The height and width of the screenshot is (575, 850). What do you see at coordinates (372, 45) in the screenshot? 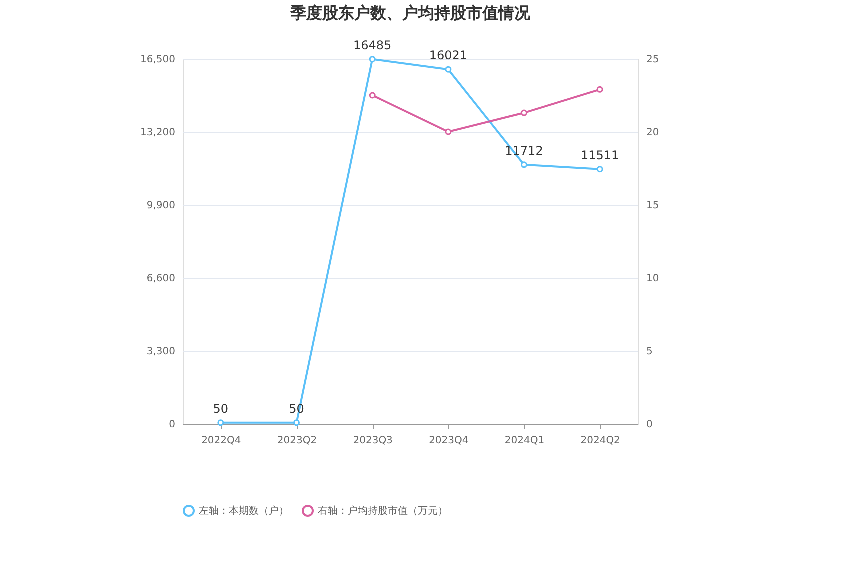
I see `data-label: 16485` at bounding box center [372, 45].